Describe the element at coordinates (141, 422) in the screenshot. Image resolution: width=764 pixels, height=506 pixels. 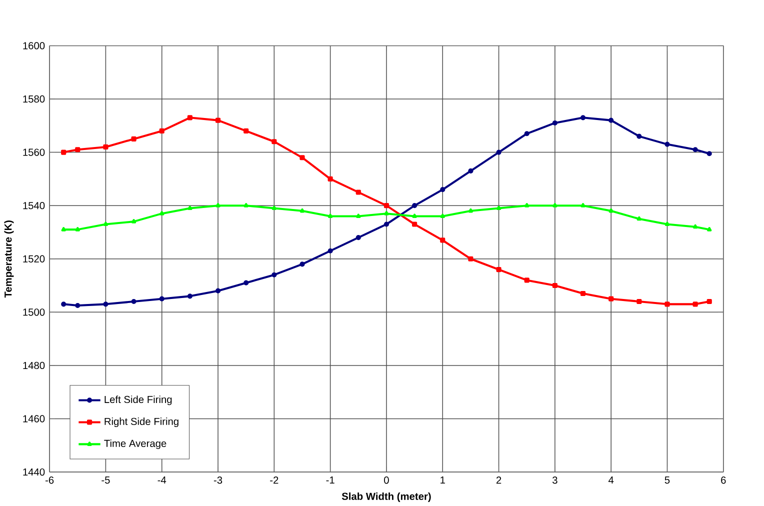
I see `legend-label: Right Side Firing` at that location.